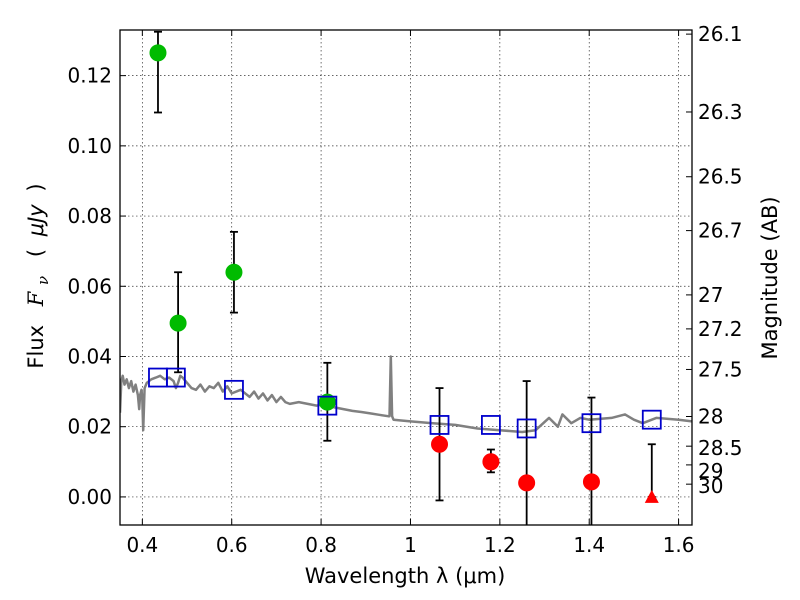 The image size is (800, 600). What do you see at coordinates (89, 427) in the screenshot?
I see `y-tick-label: 0.02` at bounding box center [89, 427].